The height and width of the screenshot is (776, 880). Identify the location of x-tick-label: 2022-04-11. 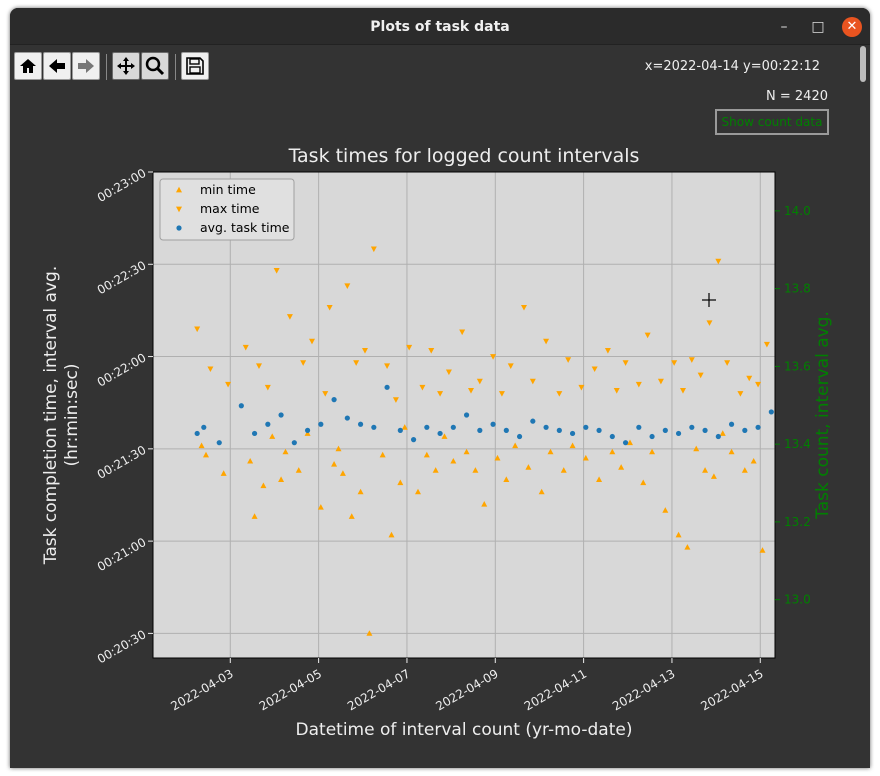
(555, 689).